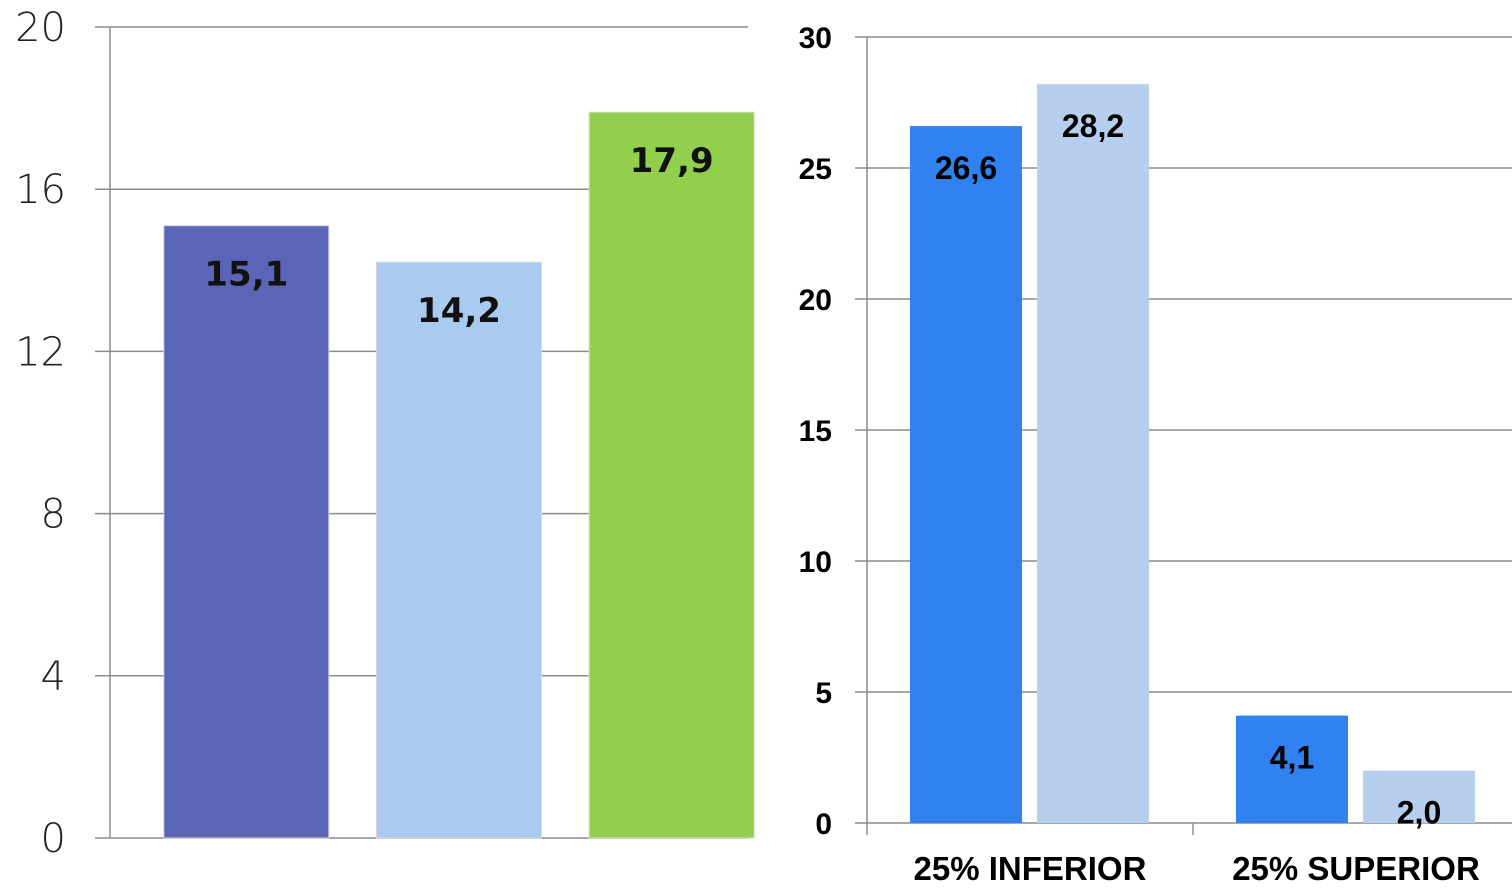 The image size is (1512, 892). Describe the element at coordinates (1030, 868) in the screenshot. I see `x-category-label: 25% INFERIOR` at that location.